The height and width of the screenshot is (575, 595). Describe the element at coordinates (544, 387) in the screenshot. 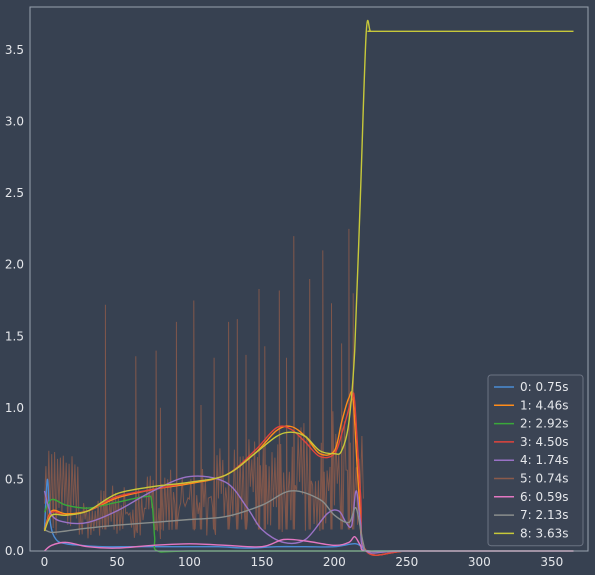

I see `legend-entry: 0: 0.75s` at that location.